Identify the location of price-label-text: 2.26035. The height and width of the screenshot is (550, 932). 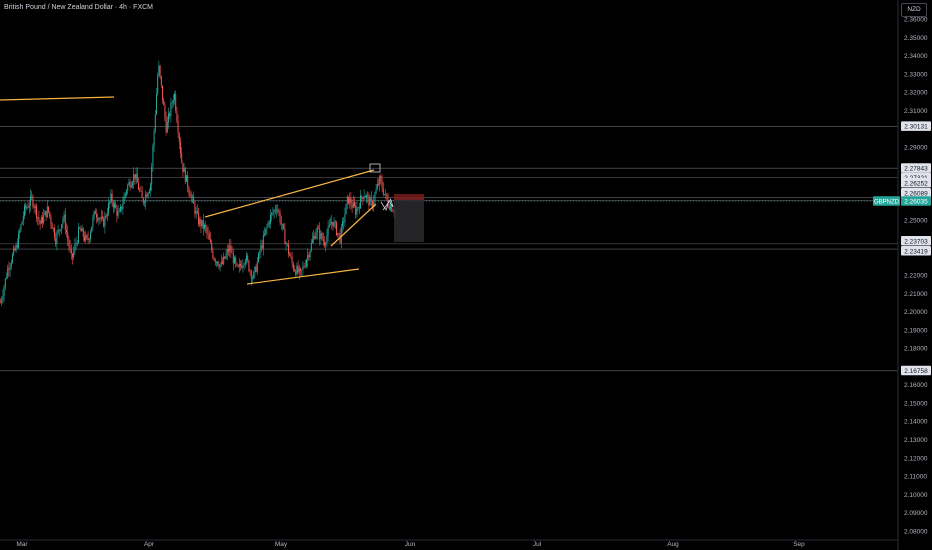
(916, 202).